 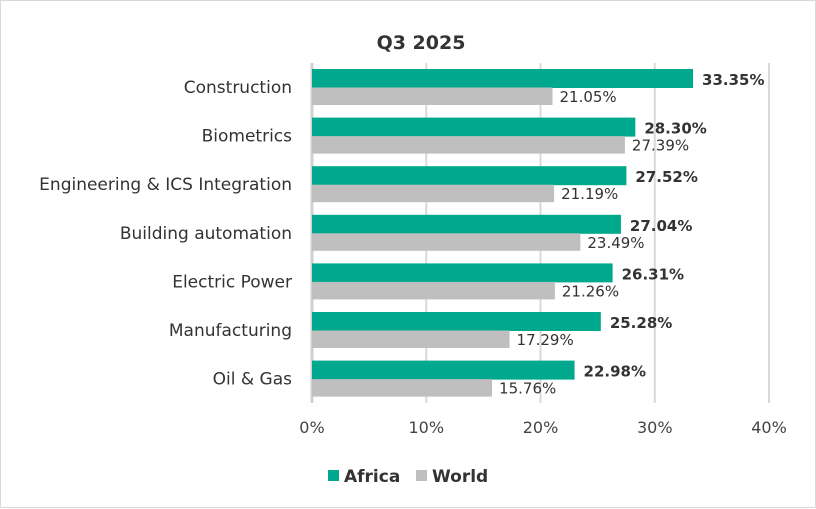 What do you see at coordinates (661, 226) in the screenshot?
I see `data-label-africa: 27.04%` at bounding box center [661, 226].